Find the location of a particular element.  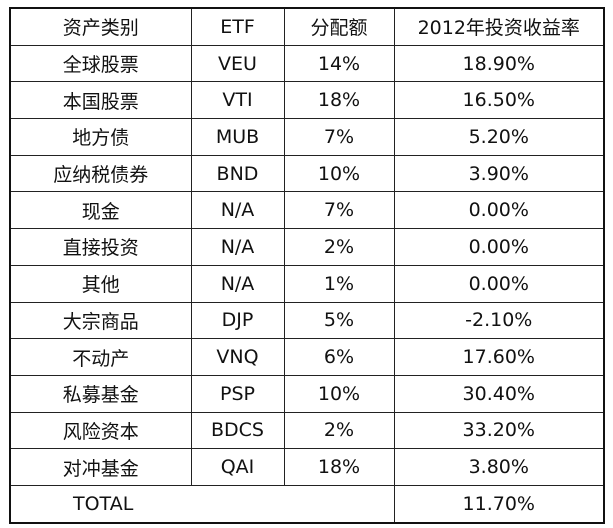

cell: 本国股票 is located at coordinates (100, 100).